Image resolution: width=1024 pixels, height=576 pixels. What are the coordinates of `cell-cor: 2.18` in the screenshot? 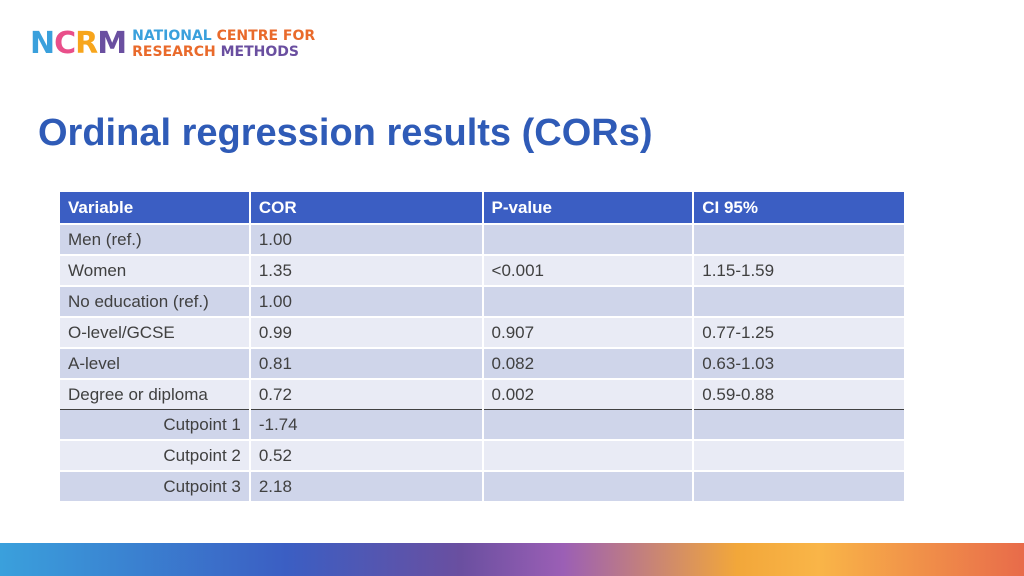 It's located at (366, 485).